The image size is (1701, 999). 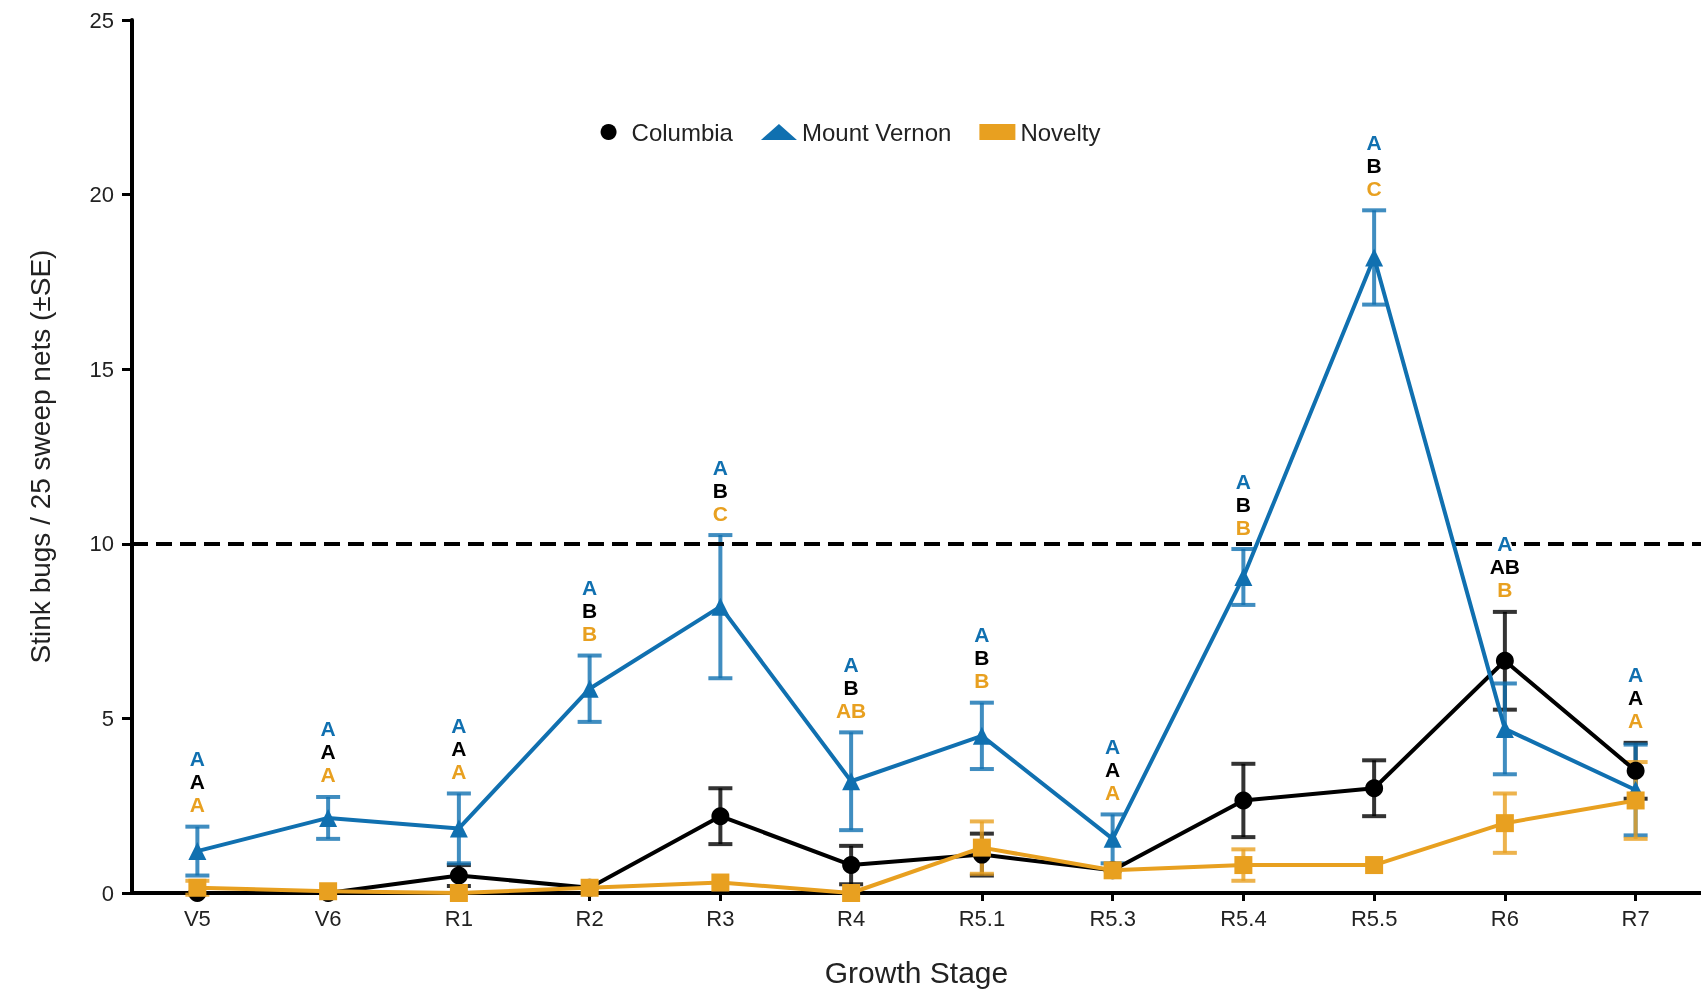 What do you see at coordinates (40, 456) in the screenshot?
I see `y-axis-title: Stink bugs / 25 sweep nets (±SE)` at bounding box center [40, 456].